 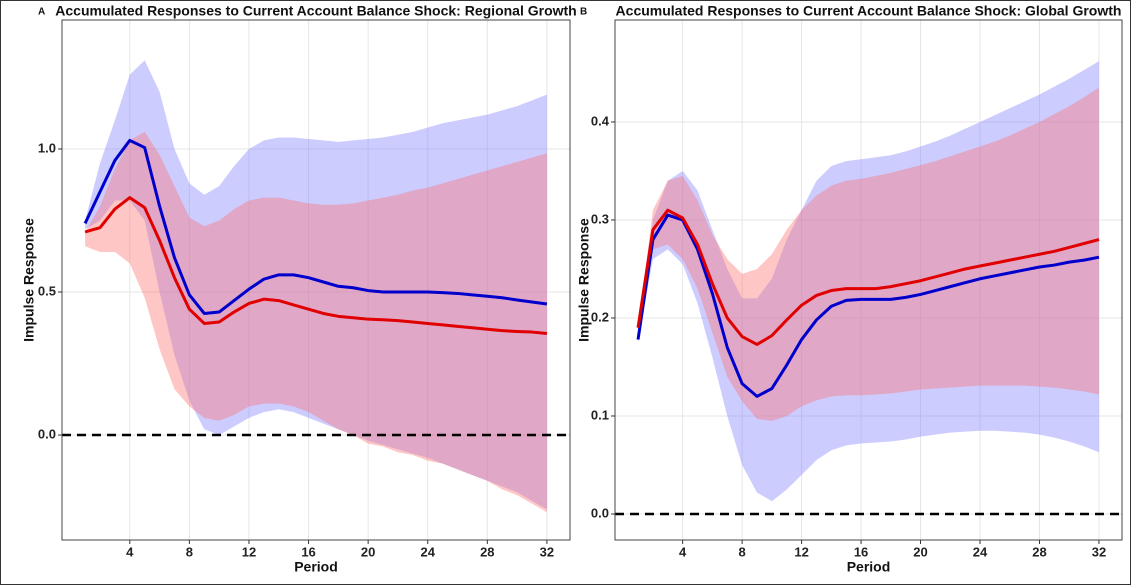 What do you see at coordinates (41, 12) in the screenshot?
I see `panel-label: A` at bounding box center [41, 12].